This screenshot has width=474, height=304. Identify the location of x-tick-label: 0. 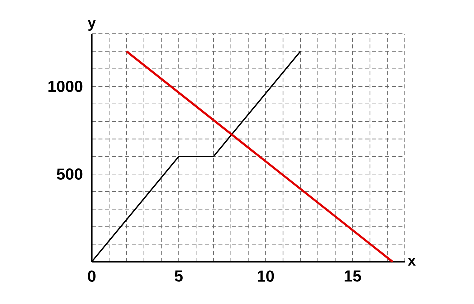
(92, 276).